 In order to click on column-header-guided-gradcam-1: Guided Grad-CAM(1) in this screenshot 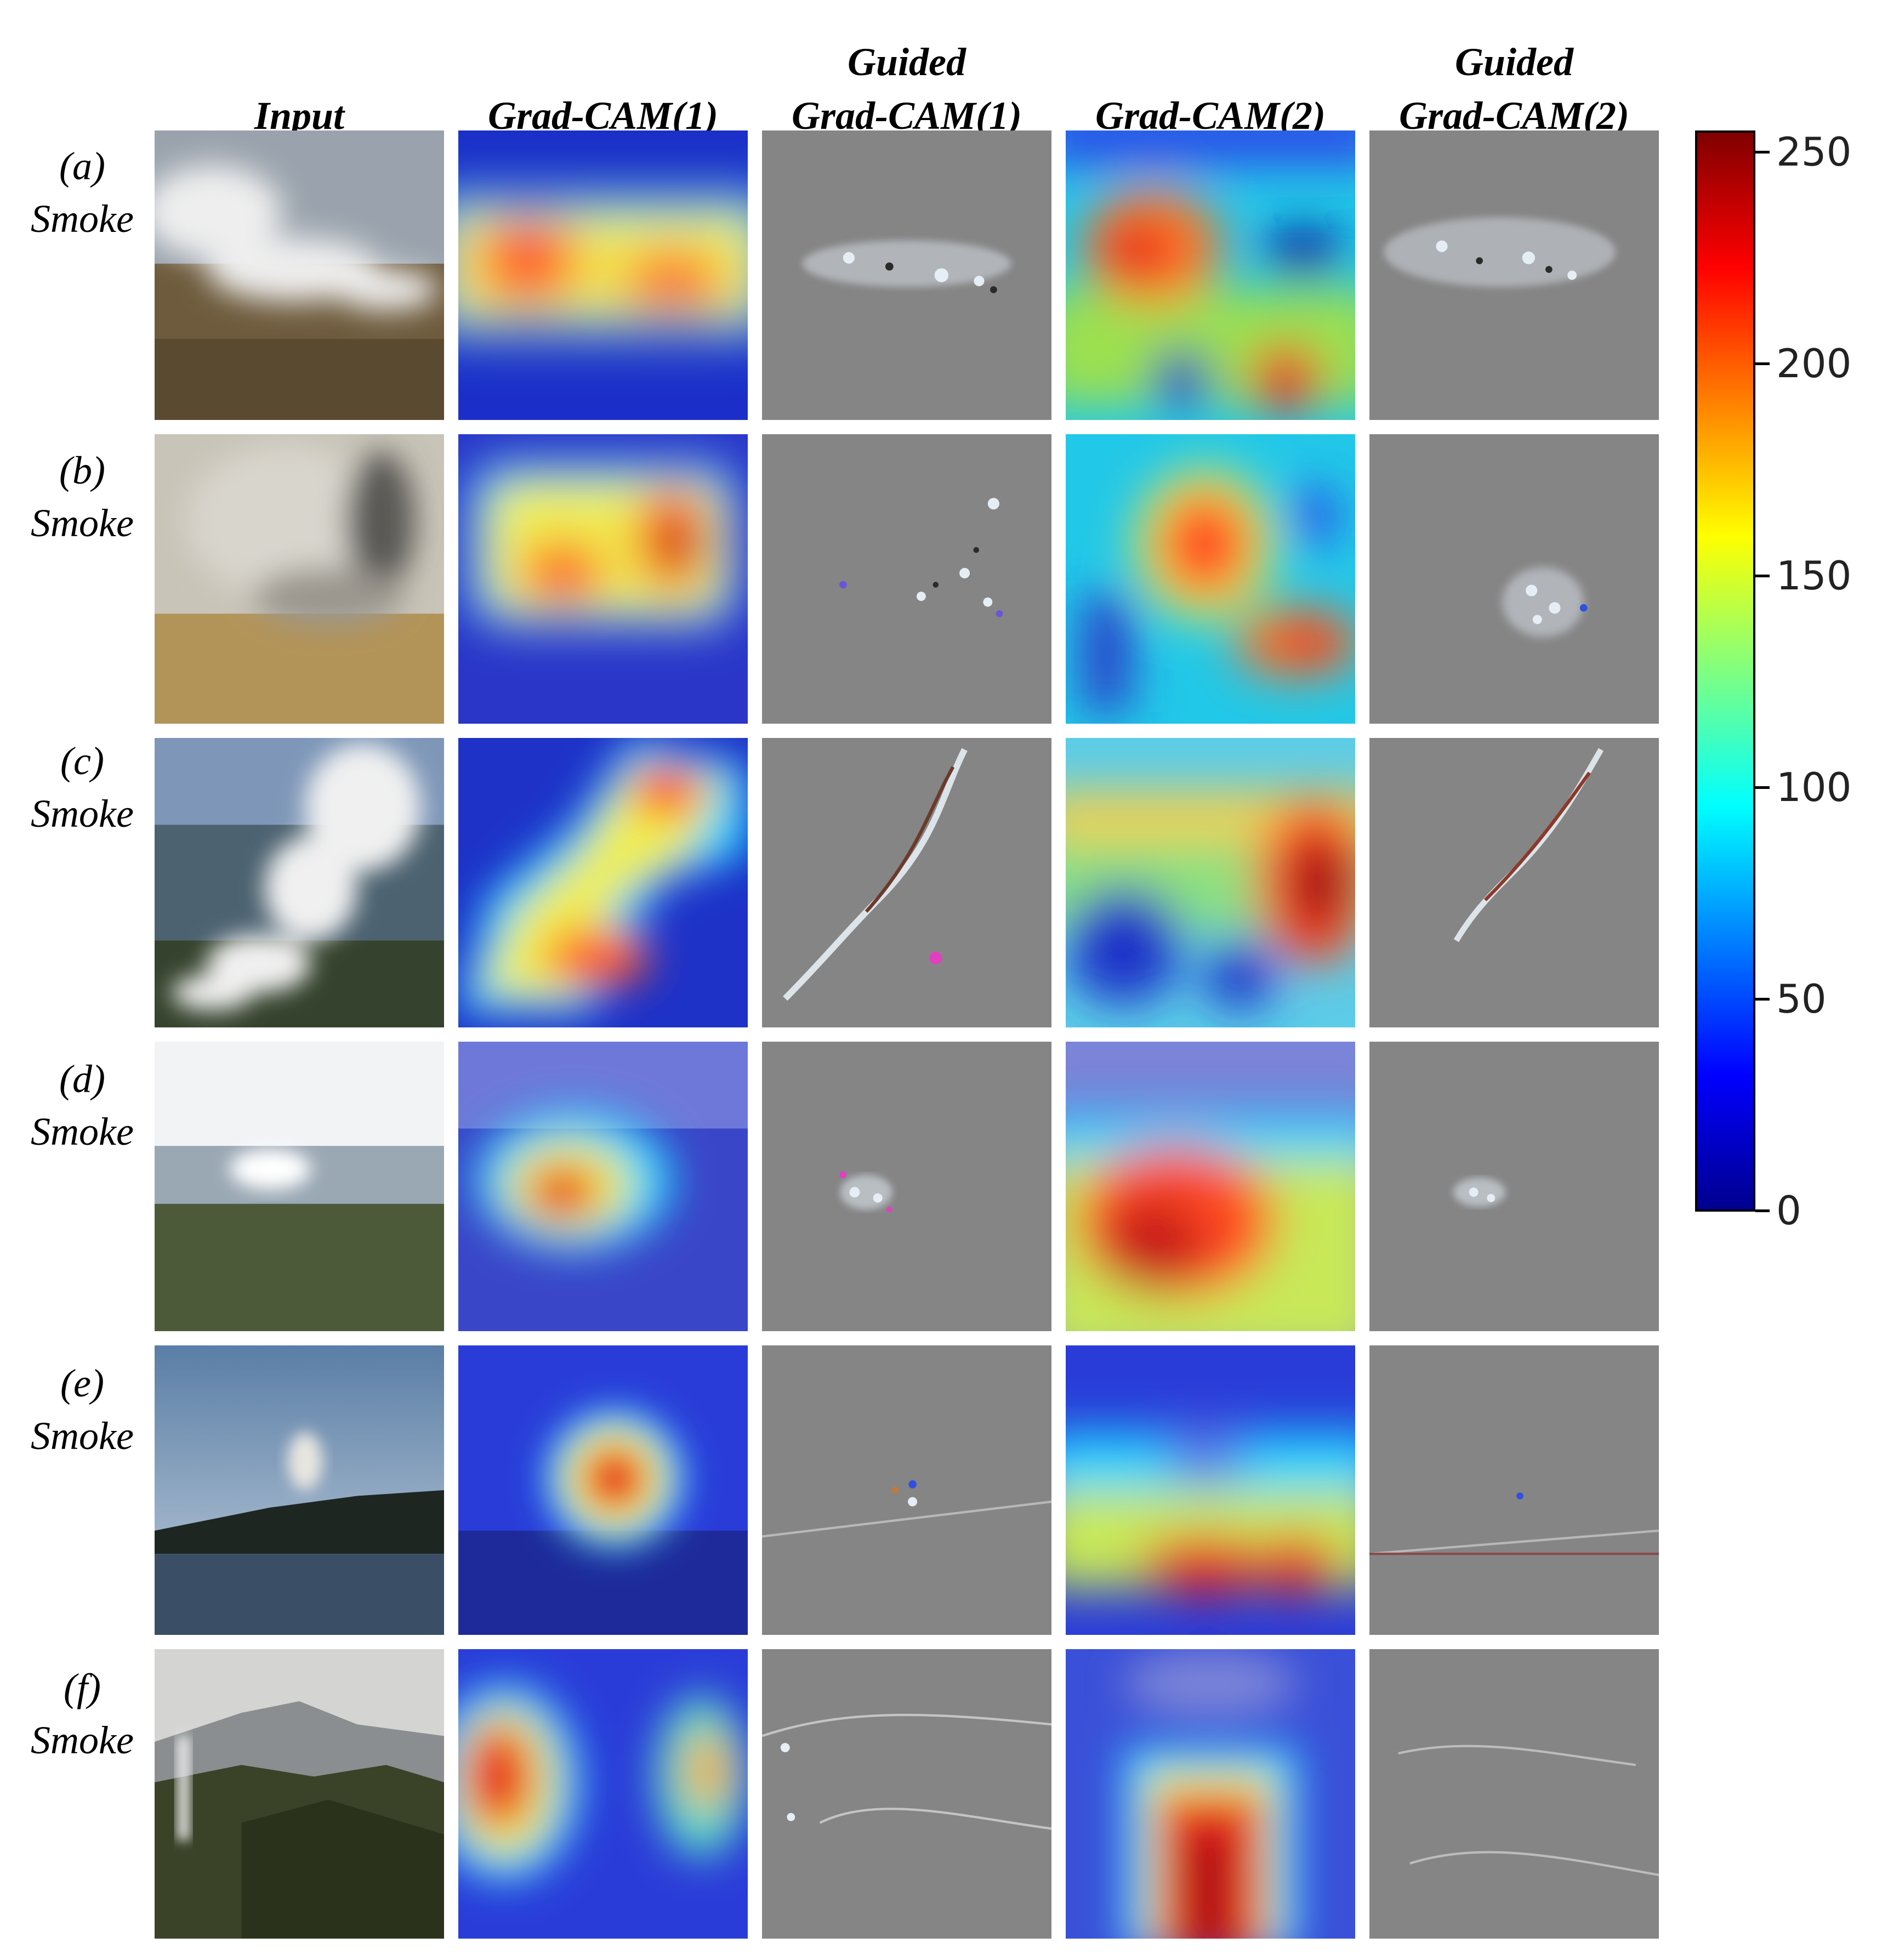, I will do `click(906, 88)`.